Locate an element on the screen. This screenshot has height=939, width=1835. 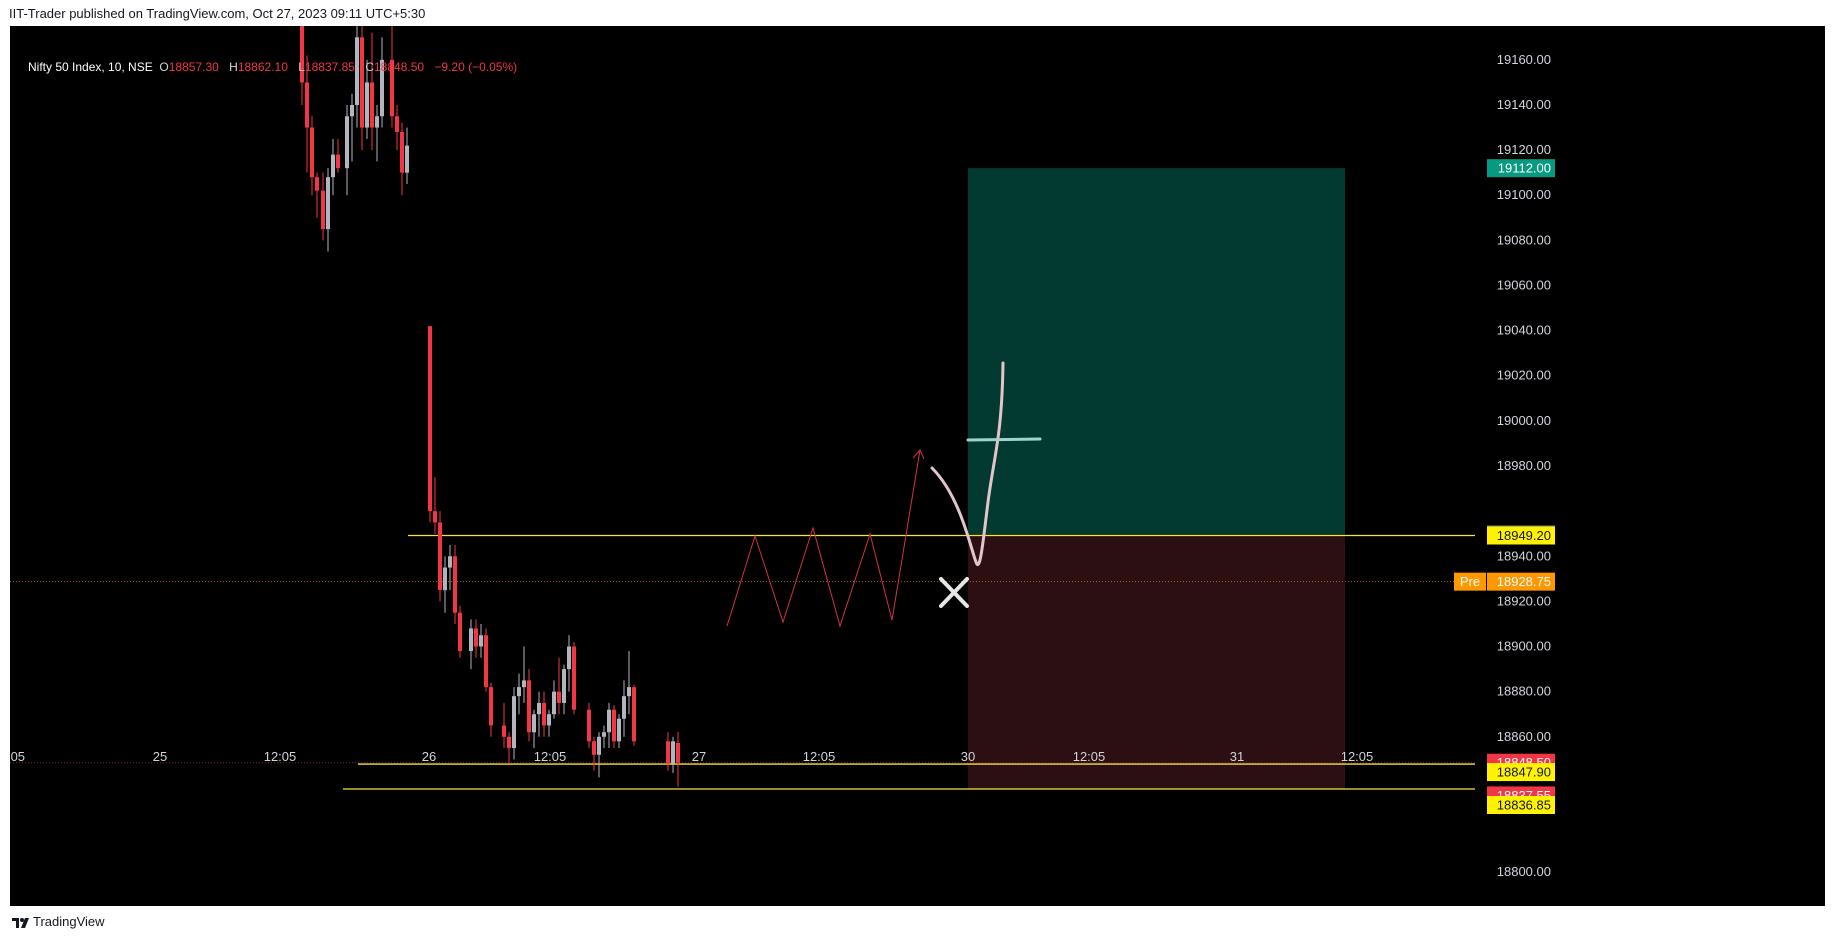
x-tick-label: 30 is located at coordinates (968, 756).